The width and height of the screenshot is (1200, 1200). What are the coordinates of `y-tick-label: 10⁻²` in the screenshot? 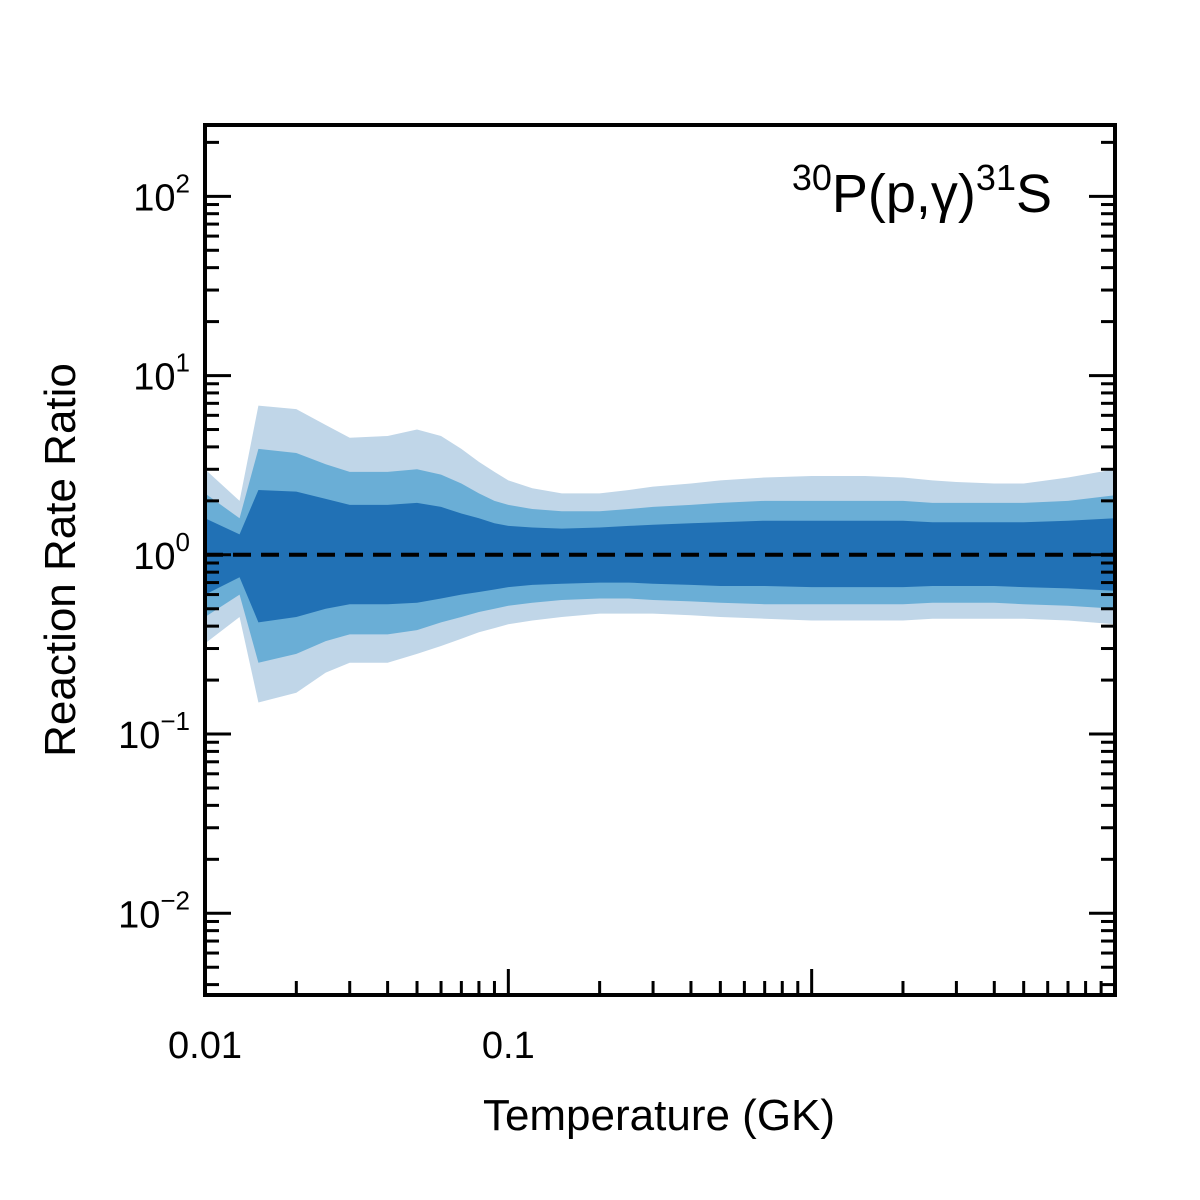 It's located at (154, 910).